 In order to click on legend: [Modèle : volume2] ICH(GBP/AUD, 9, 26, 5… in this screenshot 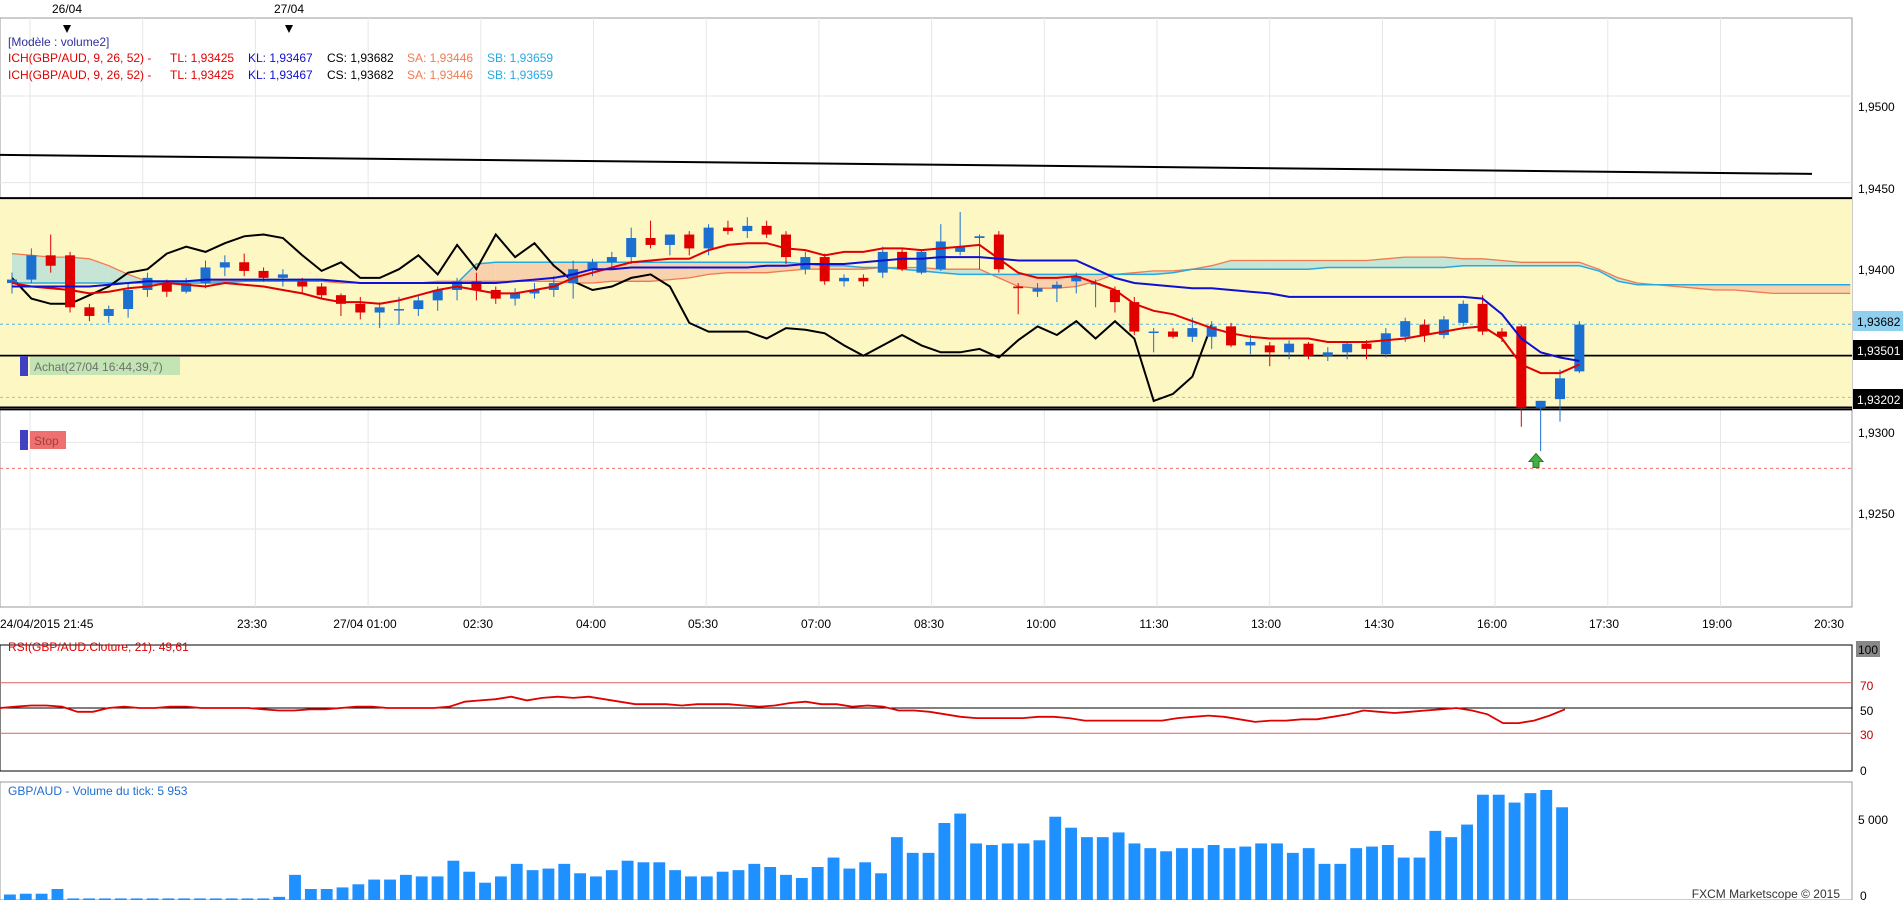, I will do `click(280, 58)`.